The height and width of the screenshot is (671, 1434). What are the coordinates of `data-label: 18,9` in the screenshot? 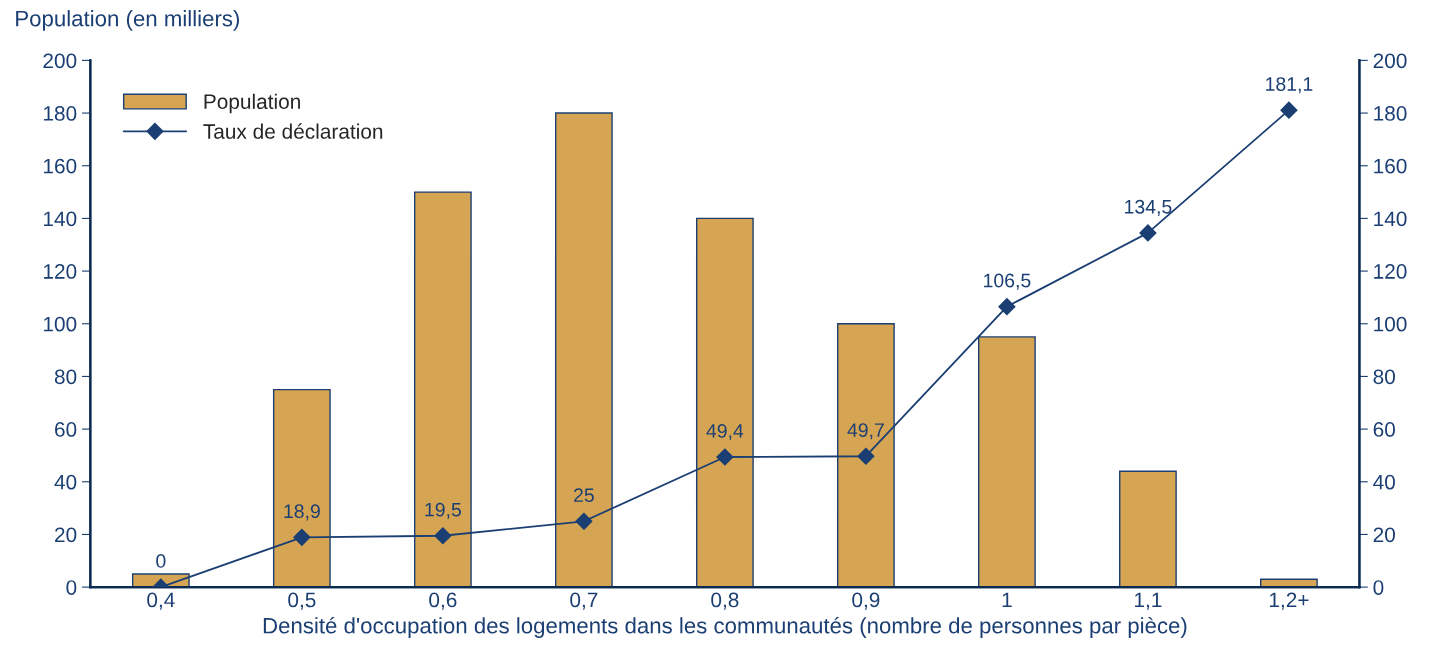 It's located at (302, 512).